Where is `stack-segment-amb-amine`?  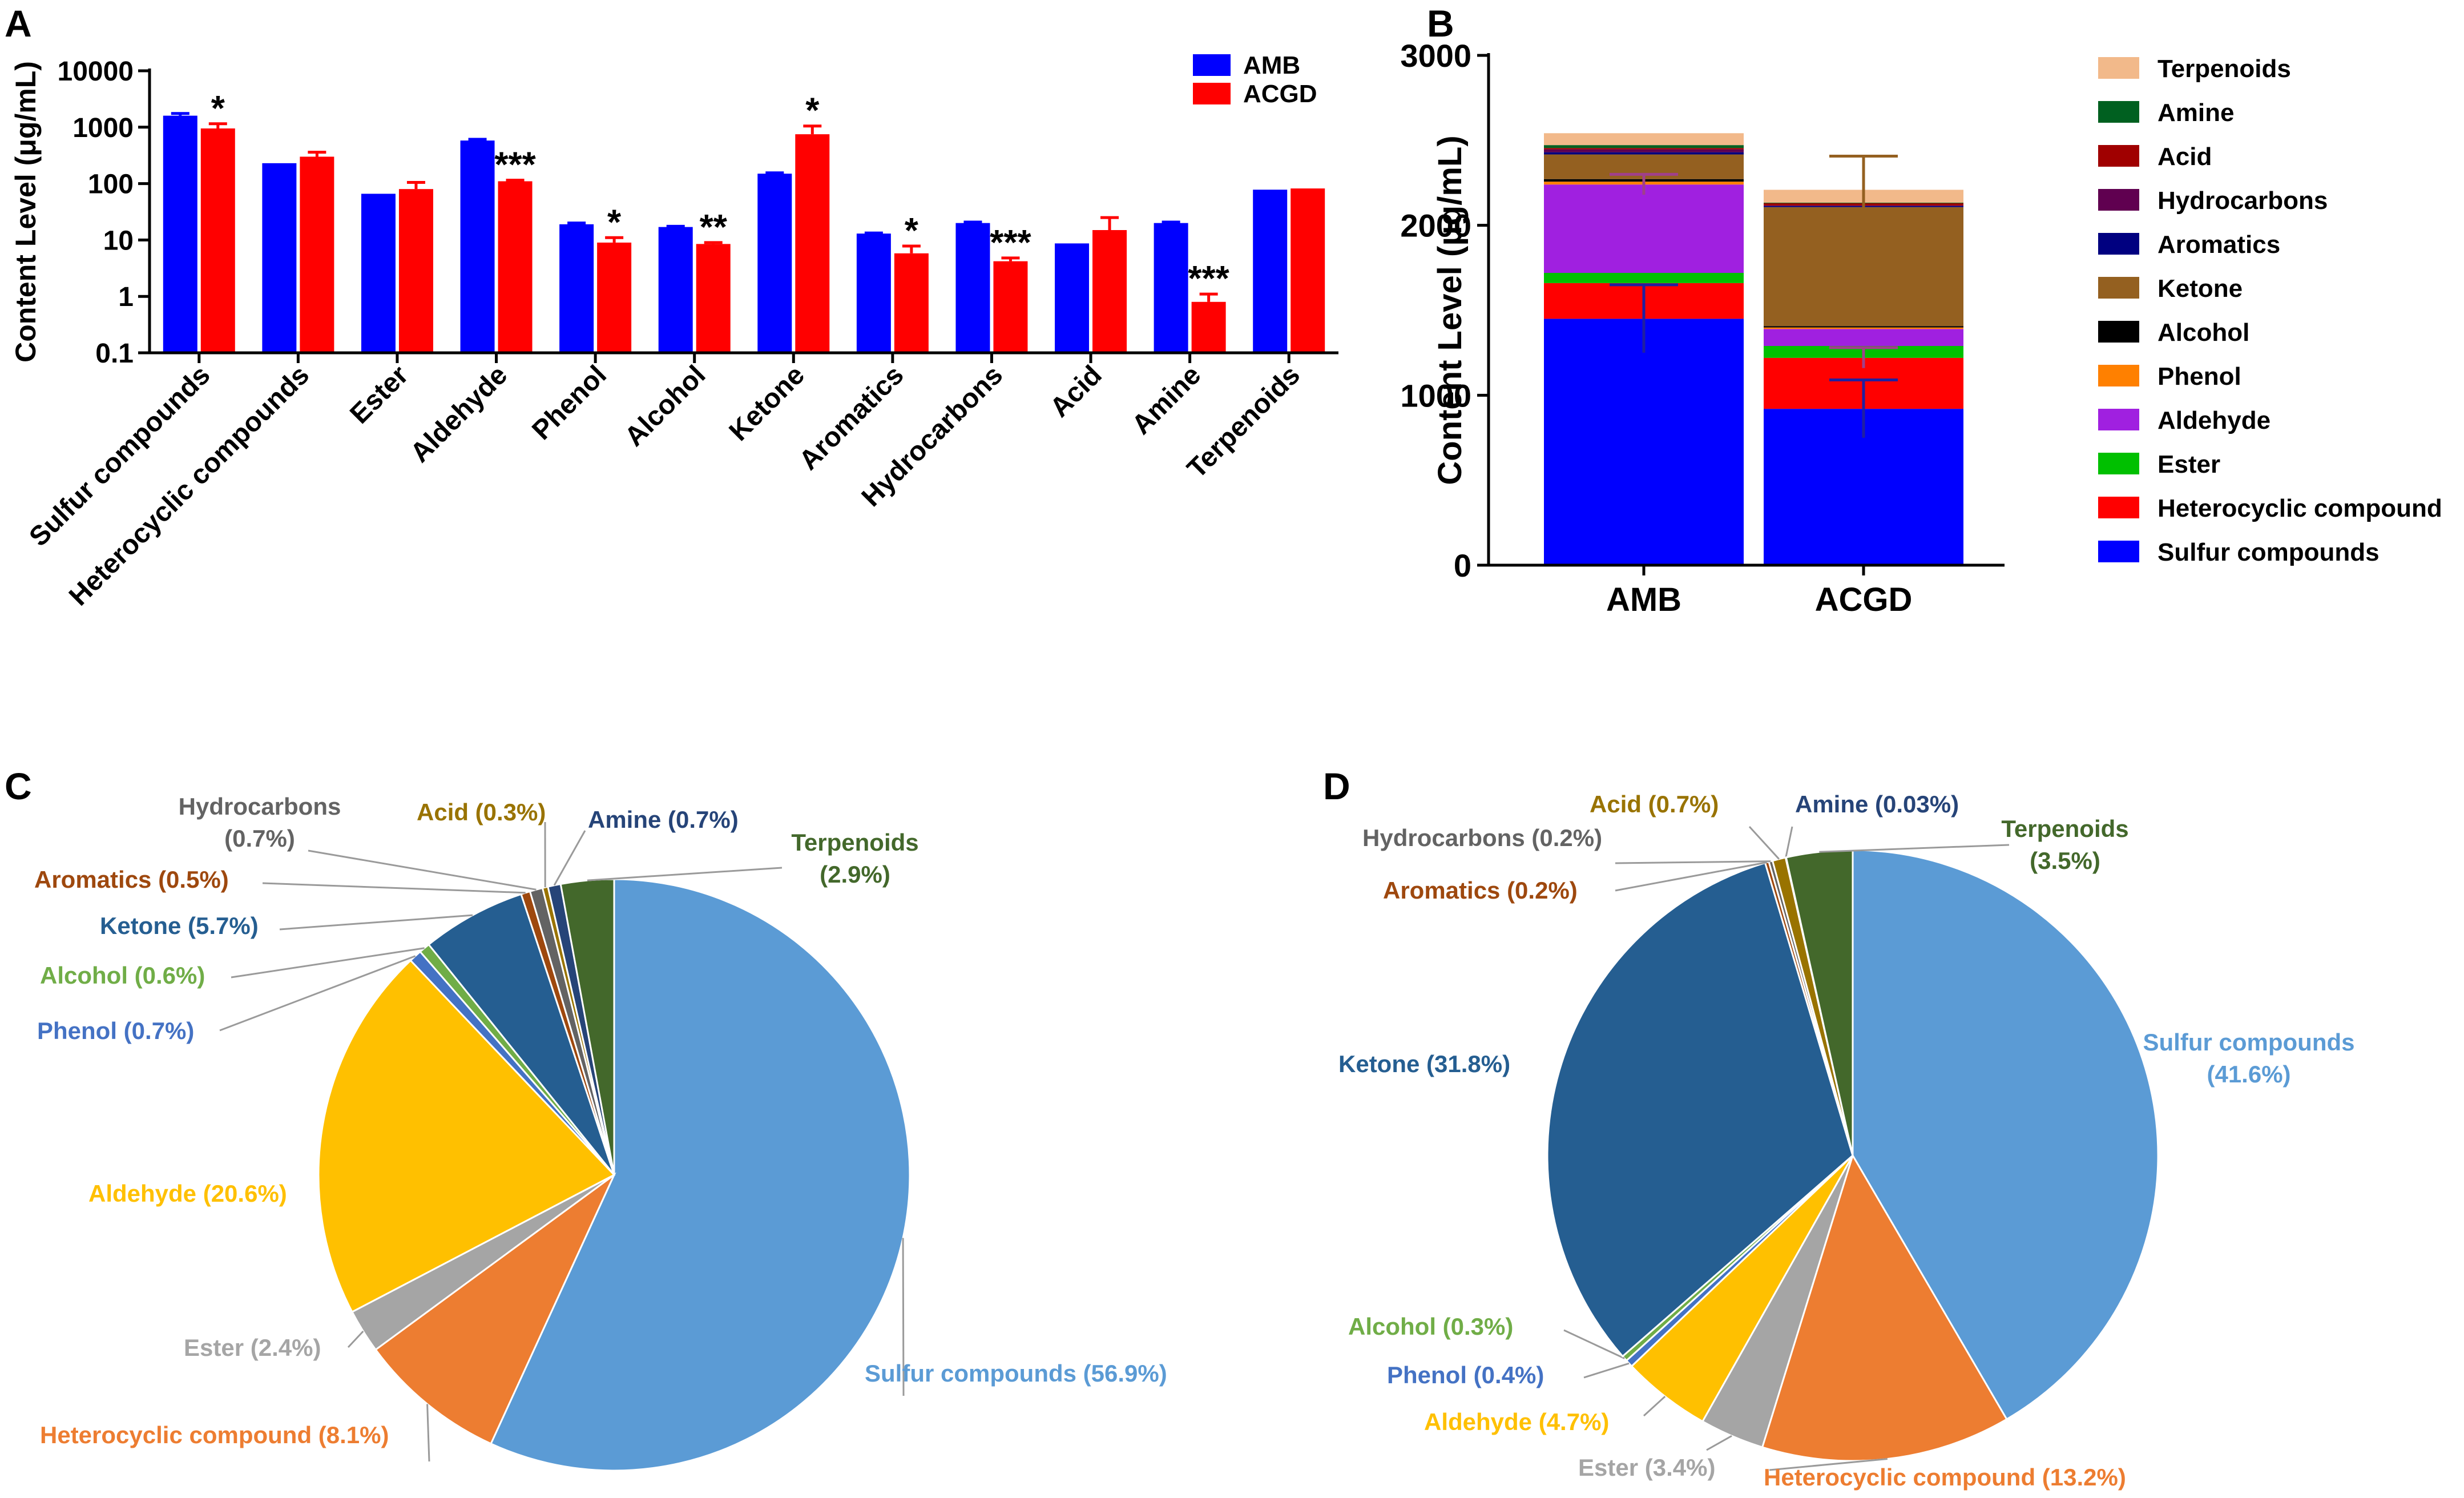
stack-segment-amb-amine is located at coordinates (1644, 146).